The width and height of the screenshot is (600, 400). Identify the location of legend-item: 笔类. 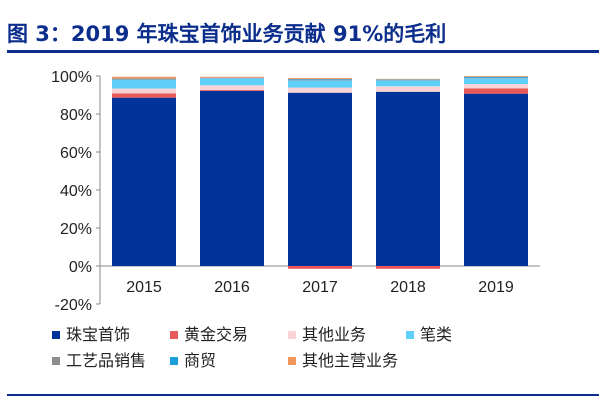
(429, 335).